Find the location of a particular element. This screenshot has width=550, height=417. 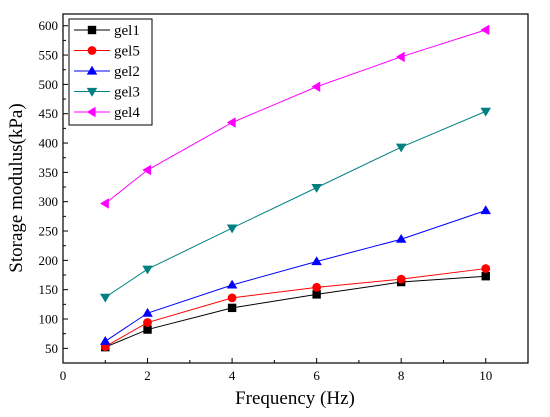

legend: gel1 gel5 gel2 gel3 gel4 is located at coordinates (110, 72).